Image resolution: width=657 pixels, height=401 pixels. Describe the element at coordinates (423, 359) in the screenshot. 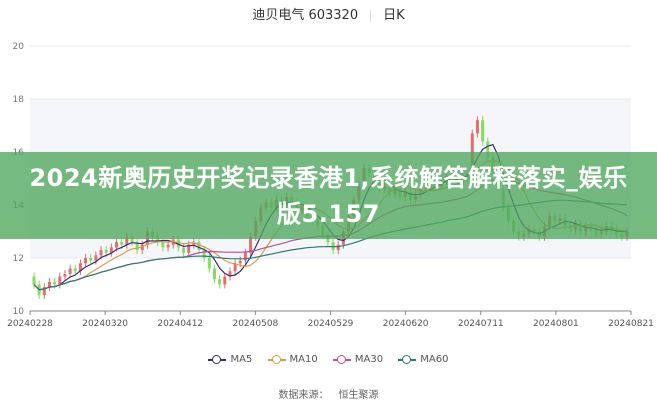

I see `legend-ma60: MA60` at that location.